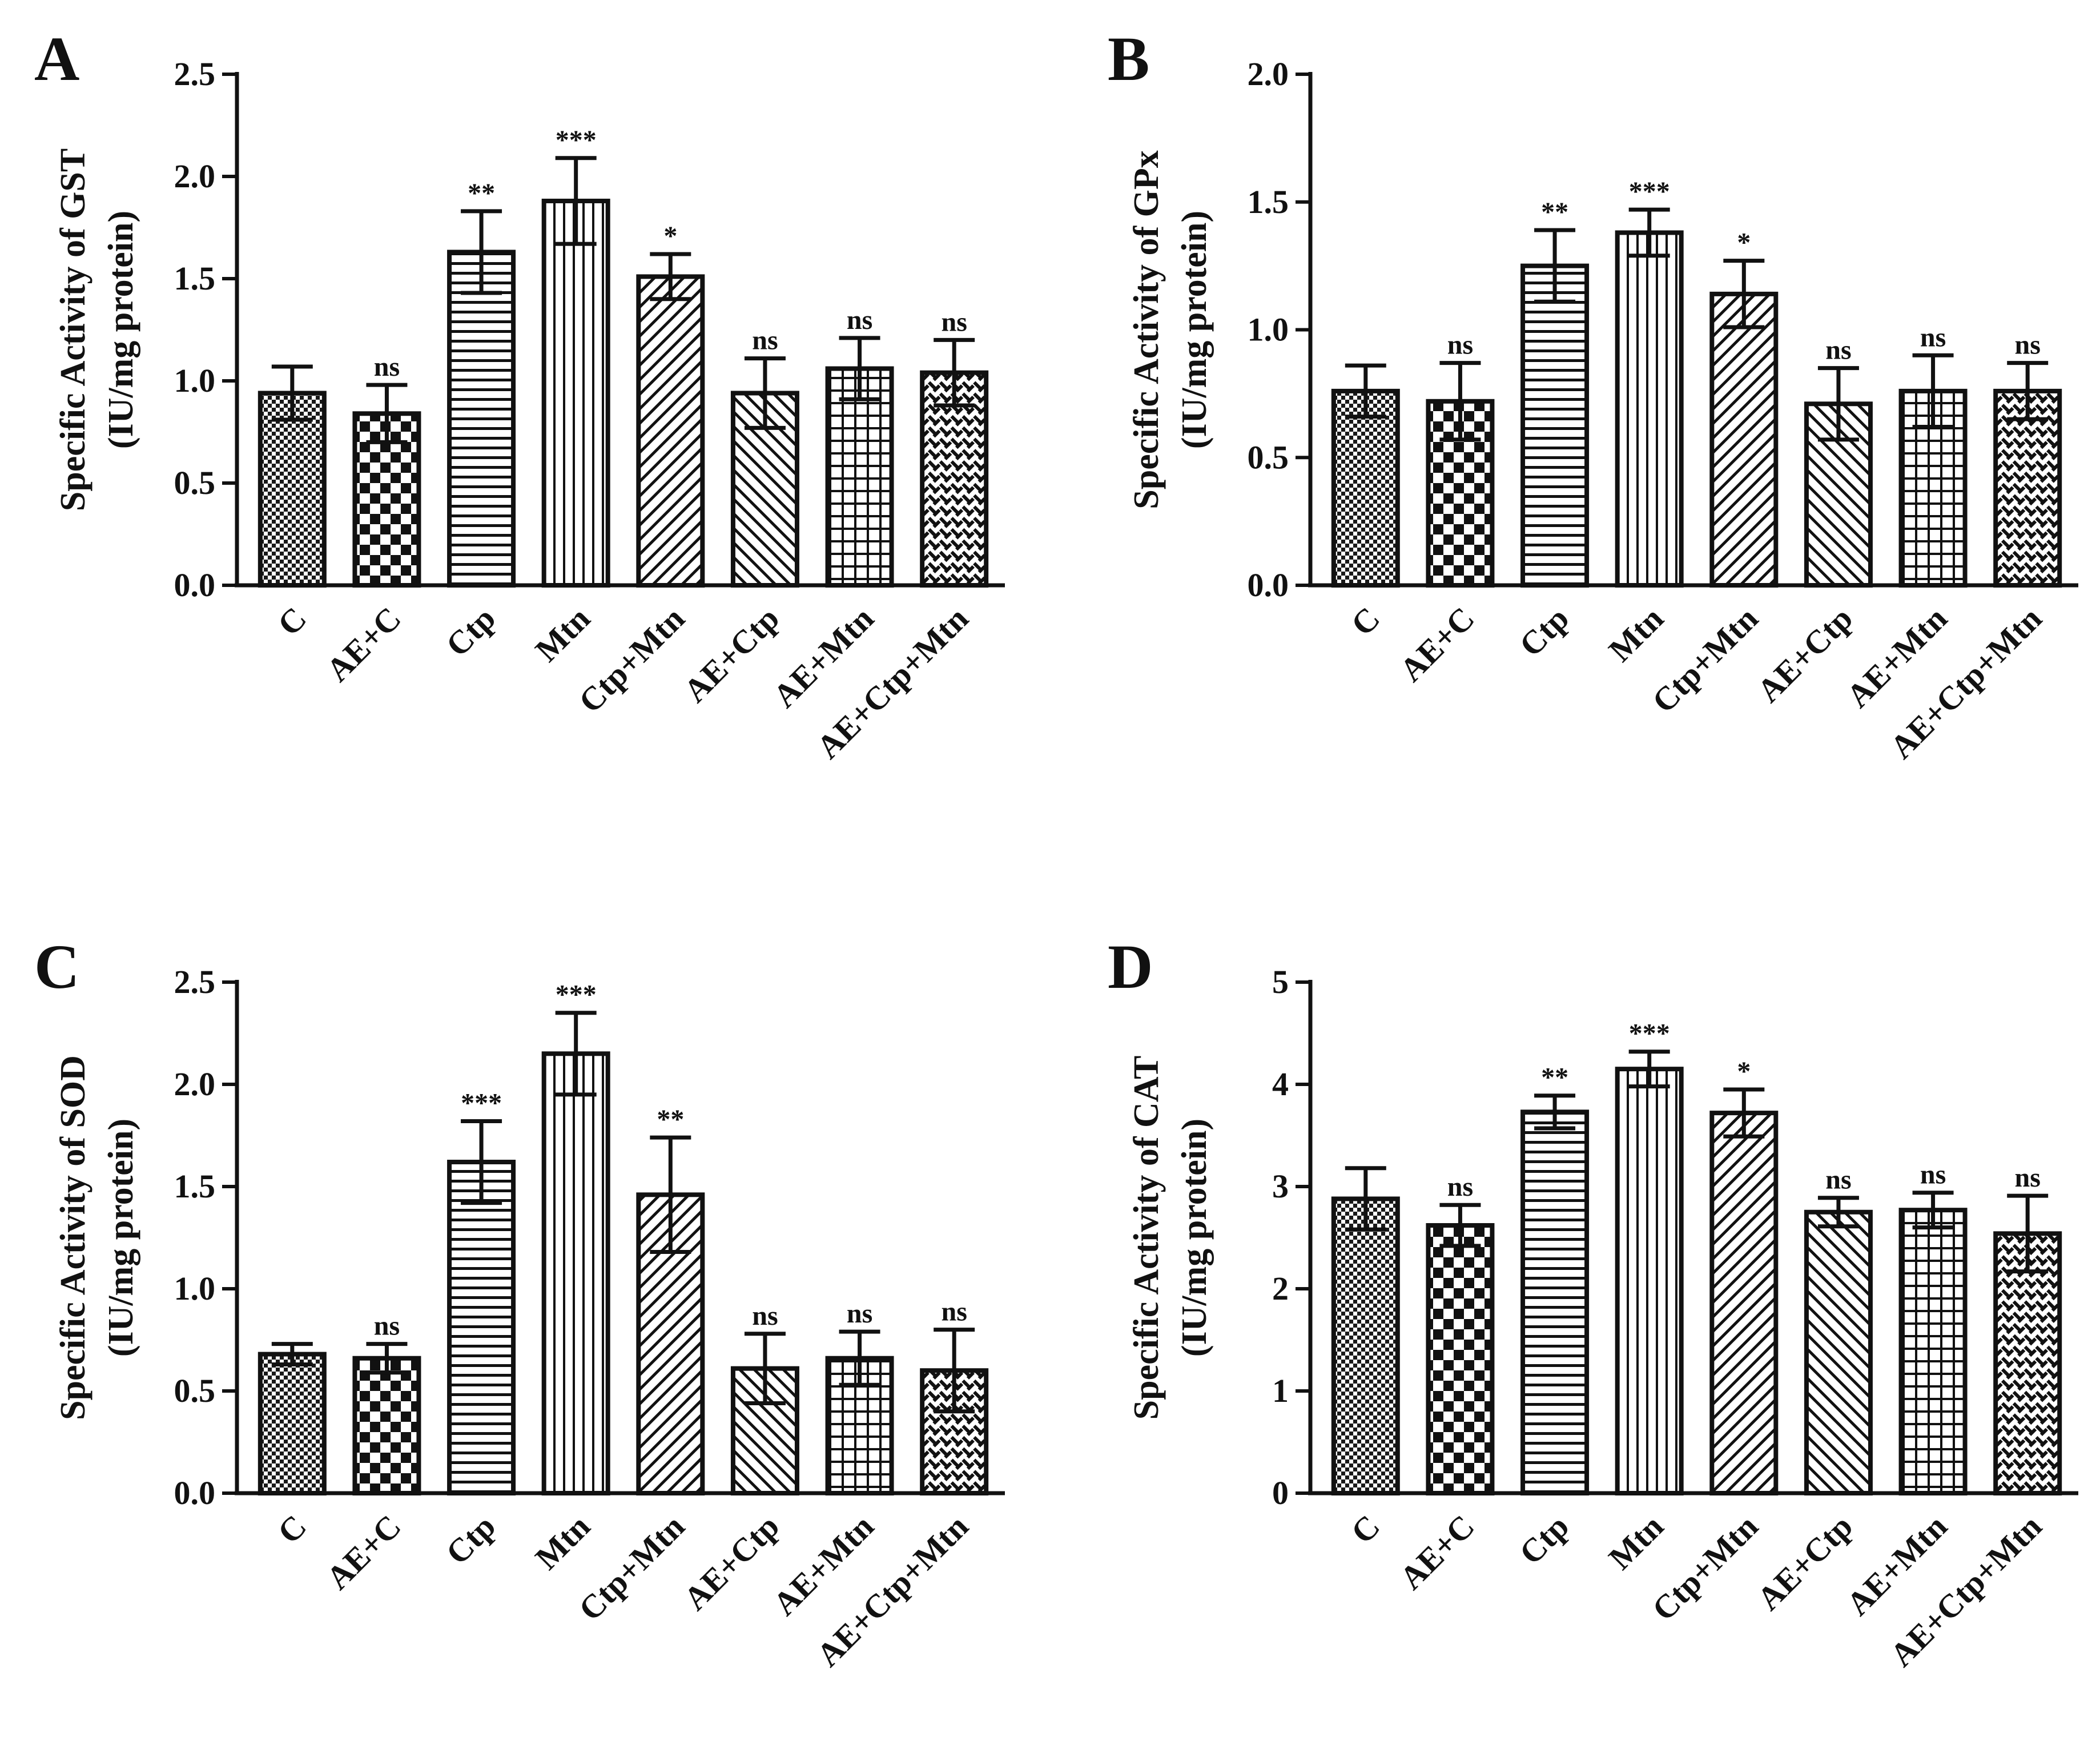 The width and height of the screenshot is (2100, 1741). Describe the element at coordinates (73, 1237) in the screenshot. I see `y-axis-label: Specific Activity of SOD` at that location.